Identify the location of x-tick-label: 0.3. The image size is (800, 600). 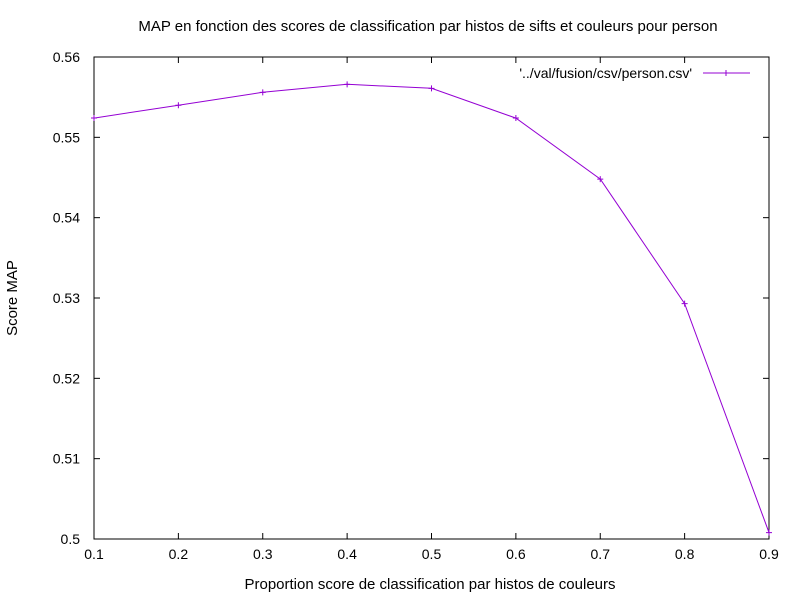
(263, 554).